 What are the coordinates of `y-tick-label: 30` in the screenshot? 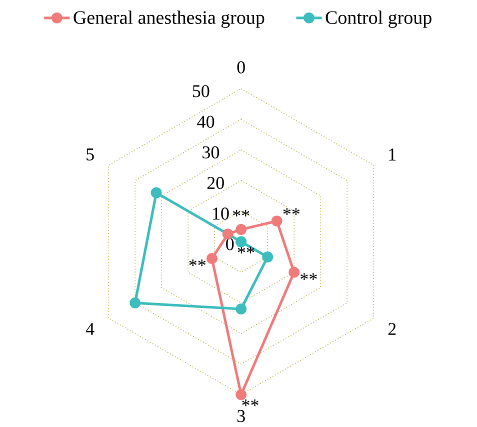 It's located at (211, 152).